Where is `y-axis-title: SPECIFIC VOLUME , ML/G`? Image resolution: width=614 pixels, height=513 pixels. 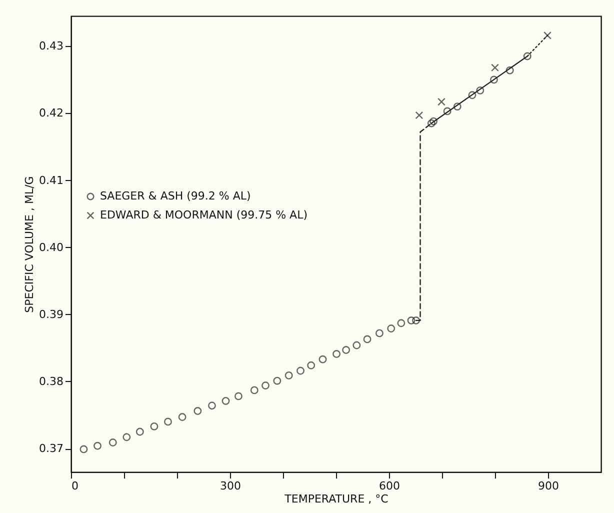
y-axis-title: SPECIFIC VOLUME , ML/G is located at coordinates (29, 244).